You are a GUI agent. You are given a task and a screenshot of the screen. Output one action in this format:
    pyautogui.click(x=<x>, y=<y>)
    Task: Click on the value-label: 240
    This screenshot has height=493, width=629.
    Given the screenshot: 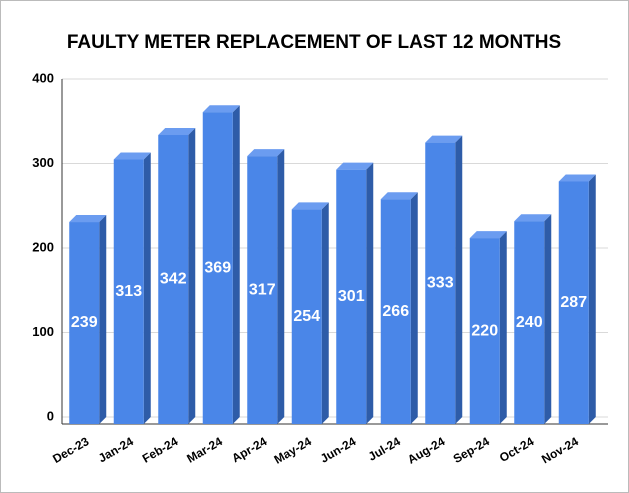 What is the action you would take?
    pyautogui.click(x=529, y=322)
    